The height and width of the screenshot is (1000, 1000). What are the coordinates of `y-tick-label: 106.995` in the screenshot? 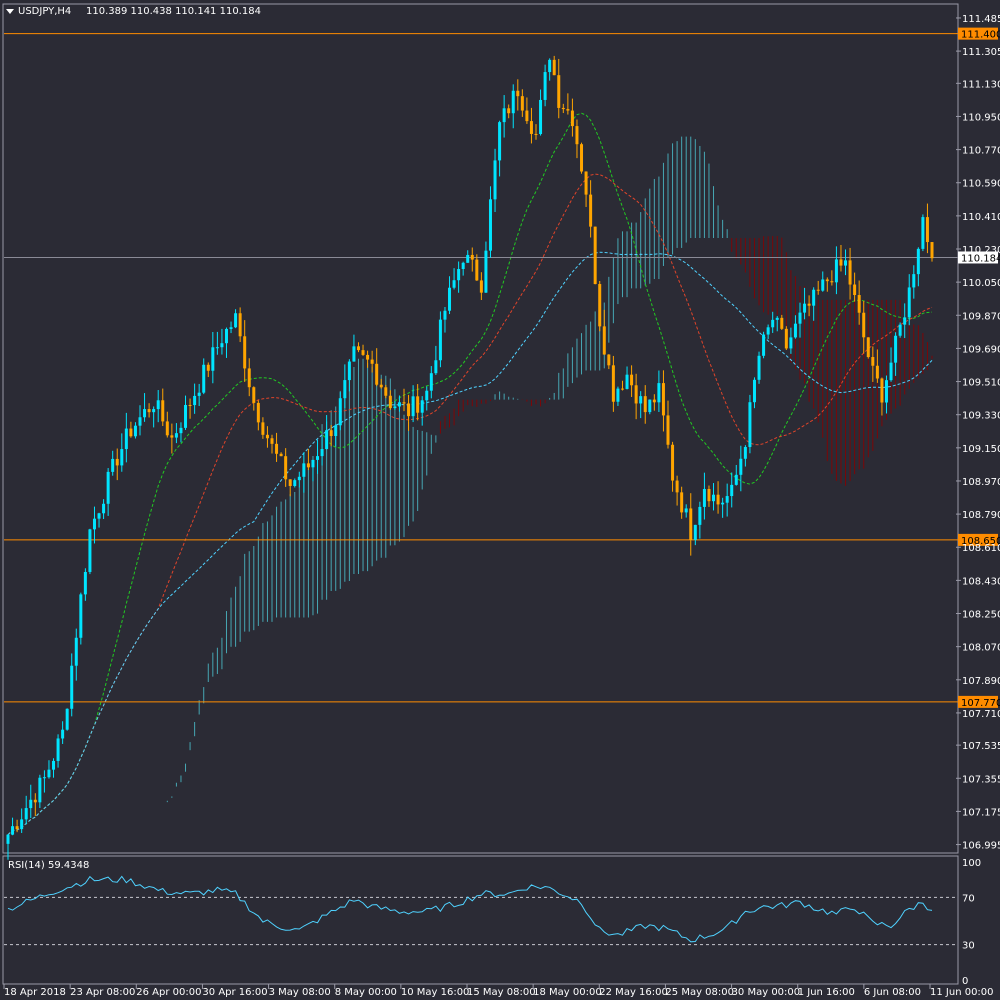 It's located at (981, 846).